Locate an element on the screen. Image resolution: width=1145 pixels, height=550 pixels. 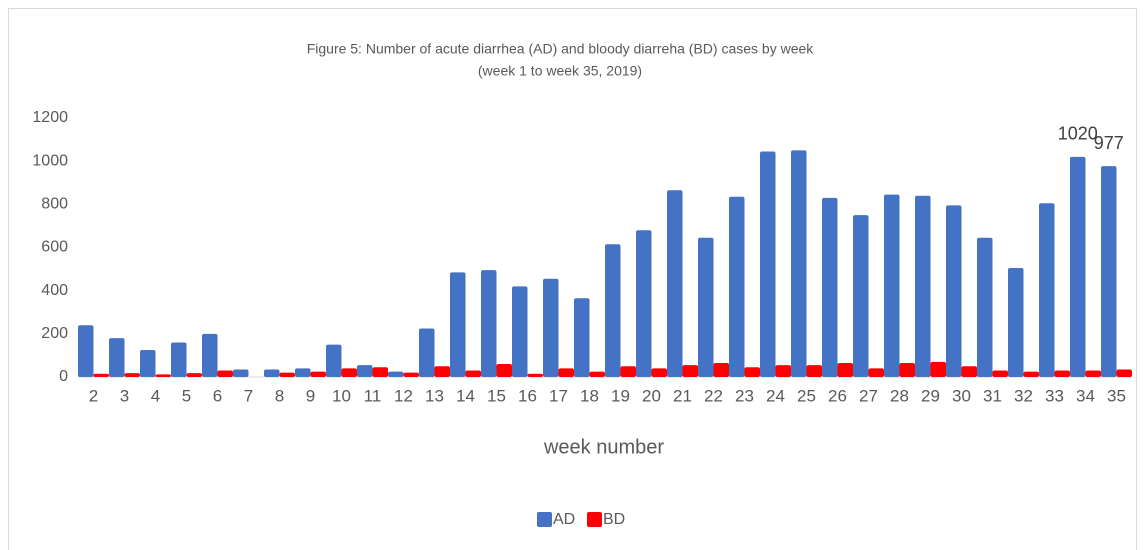
x-tick-label: 15 is located at coordinates (496, 395).